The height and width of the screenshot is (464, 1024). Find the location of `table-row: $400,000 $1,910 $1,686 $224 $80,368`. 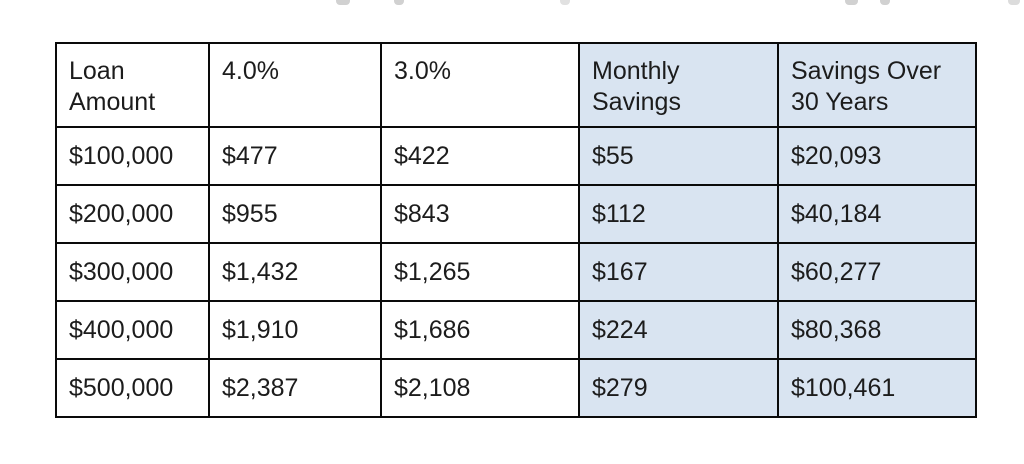

table-row: $400,000 $1,910 $1,686 $224 $80,368 is located at coordinates (516, 330).